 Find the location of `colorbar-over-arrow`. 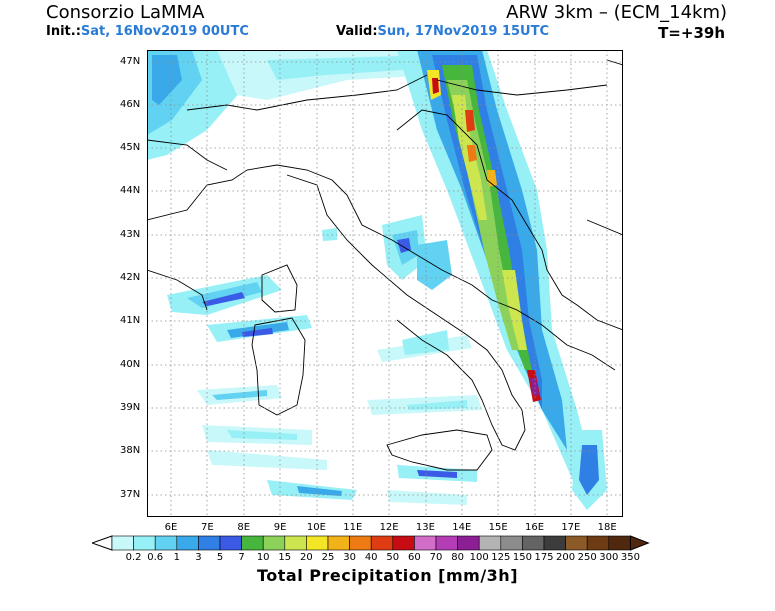

colorbar-over-arrow is located at coordinates (639, 543).